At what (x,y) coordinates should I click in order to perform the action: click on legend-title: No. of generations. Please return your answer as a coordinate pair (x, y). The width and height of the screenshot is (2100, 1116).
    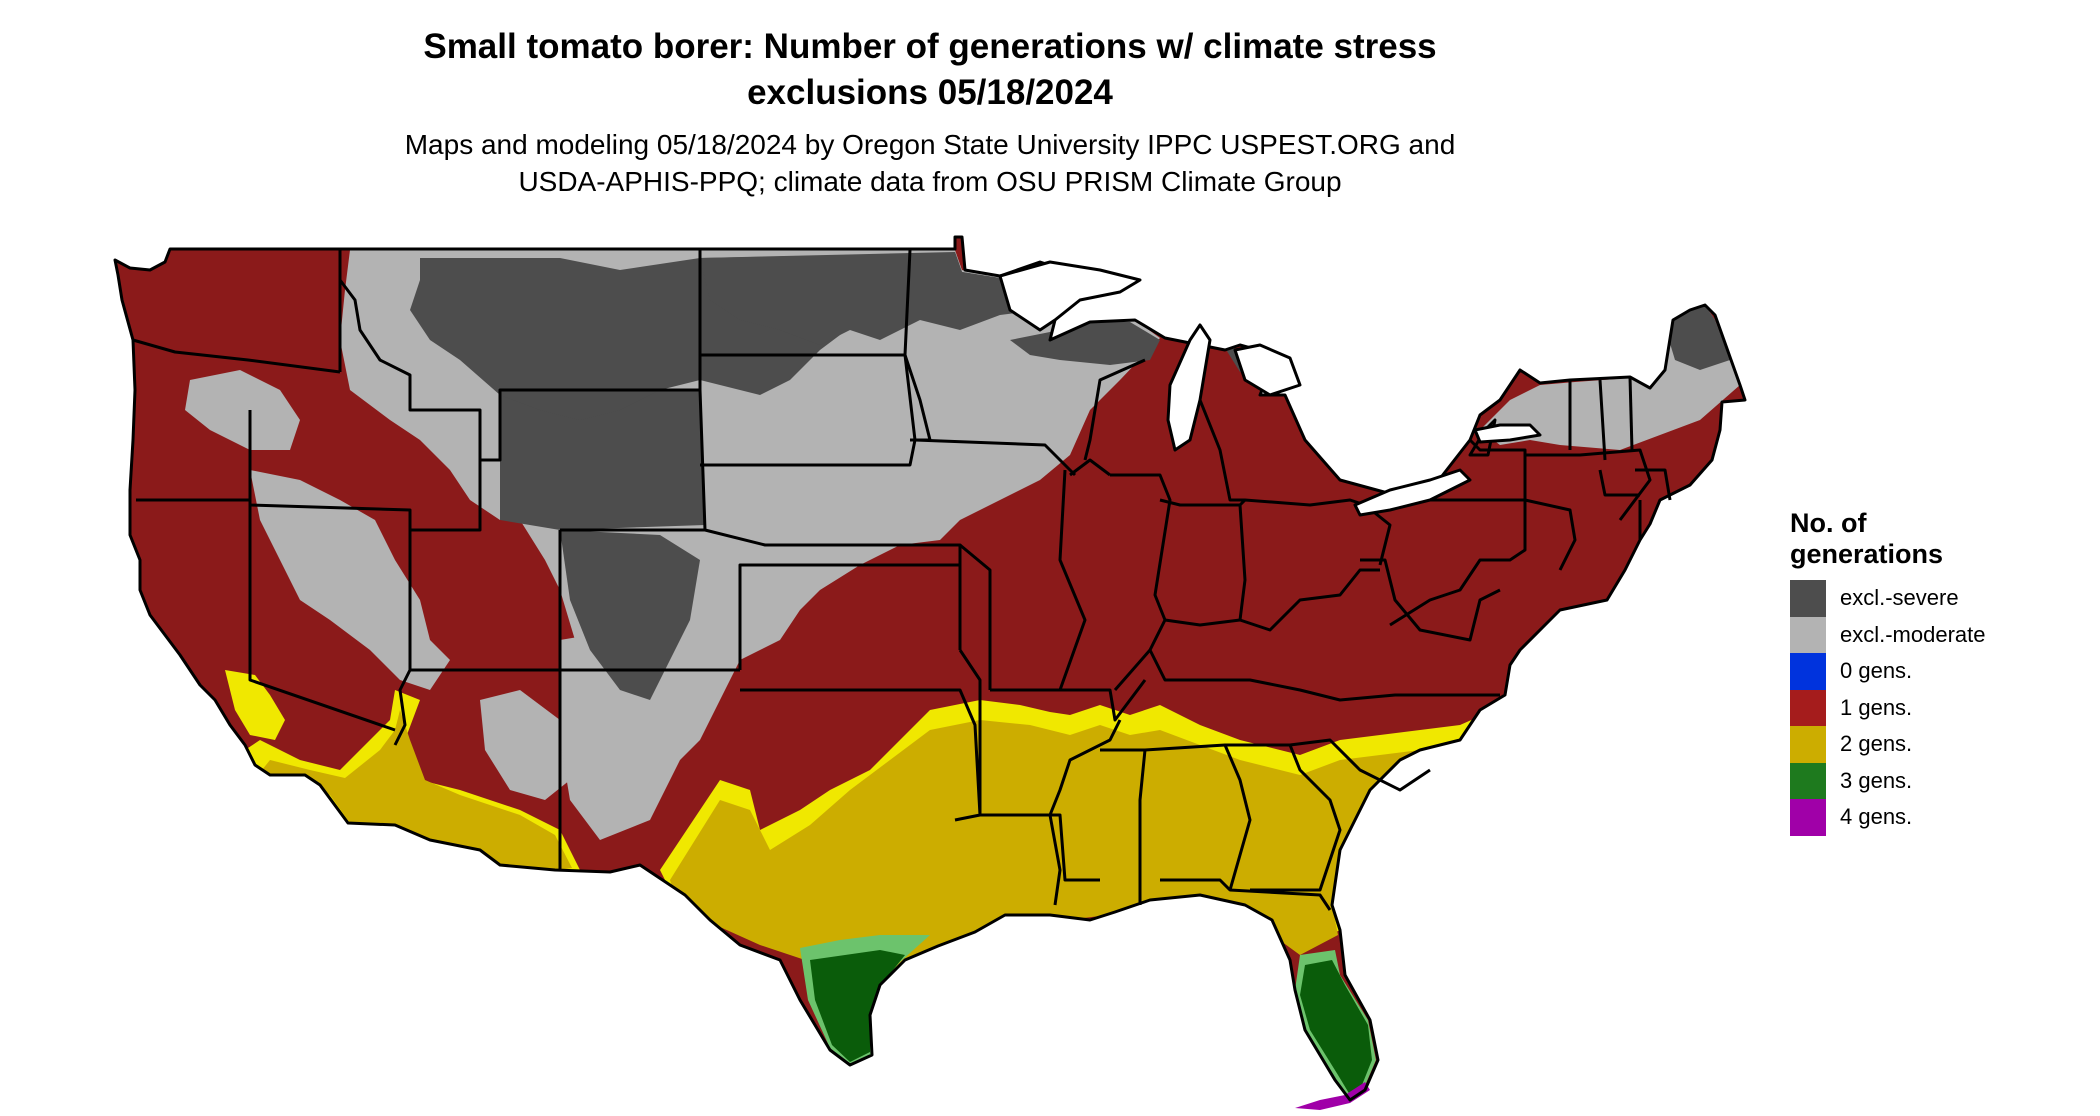
    Looking at the image, I should click on (1888, 539).